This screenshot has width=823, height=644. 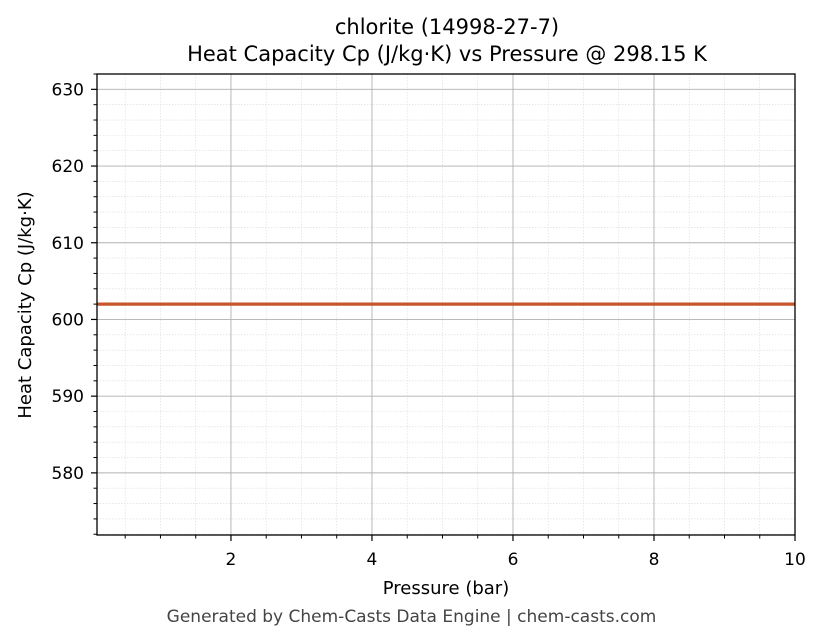 I want to click on y-tick-label: 610, so click(x=68, y=244).